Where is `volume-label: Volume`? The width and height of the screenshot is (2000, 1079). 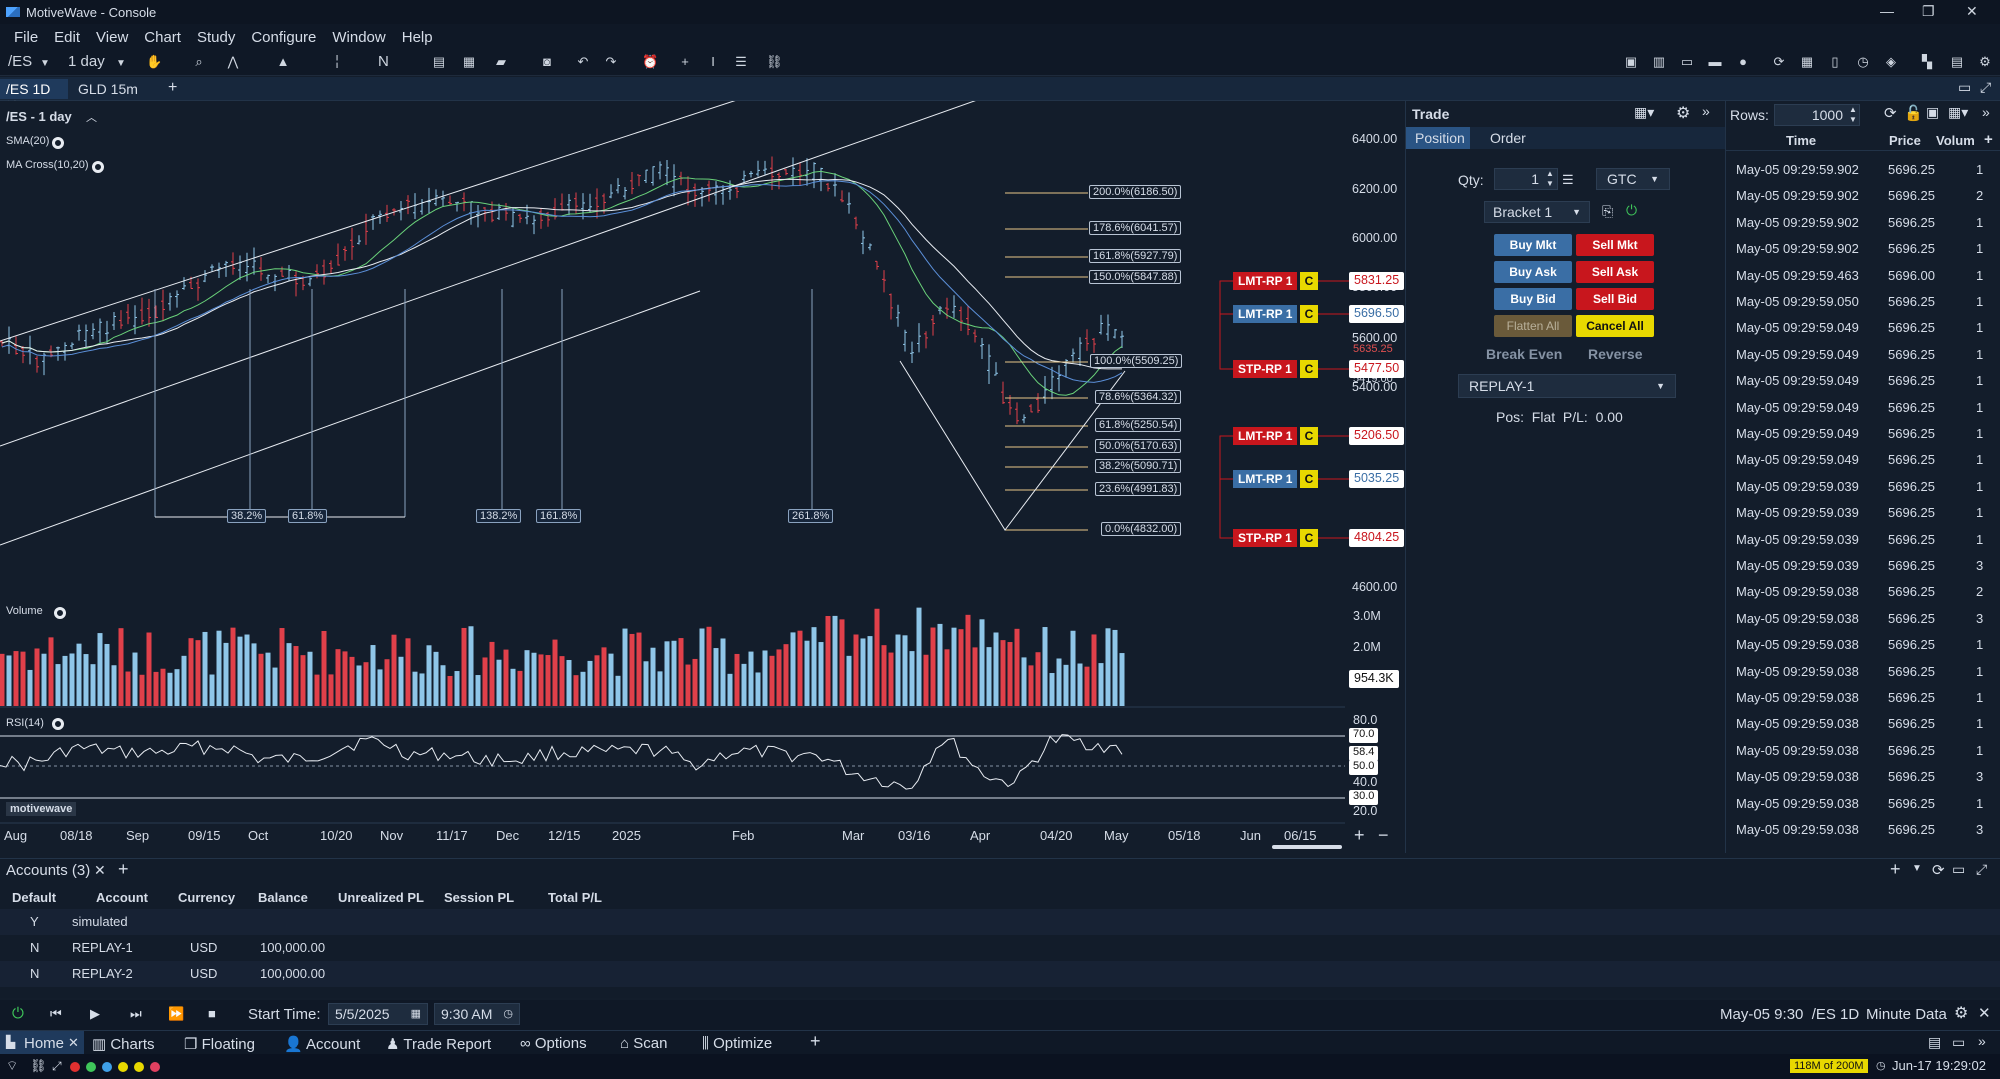 volume-label: Volume is located at coordinates (24, 611).